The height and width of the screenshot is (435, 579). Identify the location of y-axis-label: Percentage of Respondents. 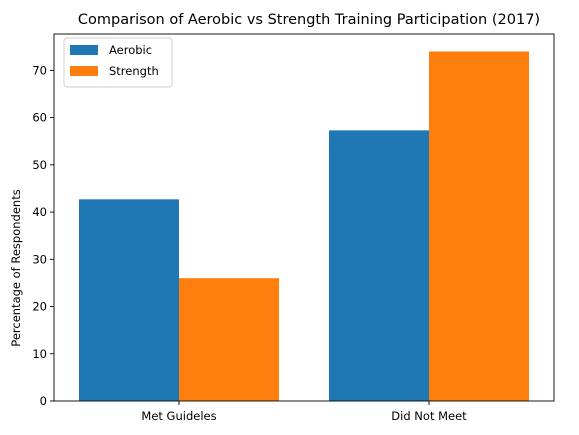
(16, 267).